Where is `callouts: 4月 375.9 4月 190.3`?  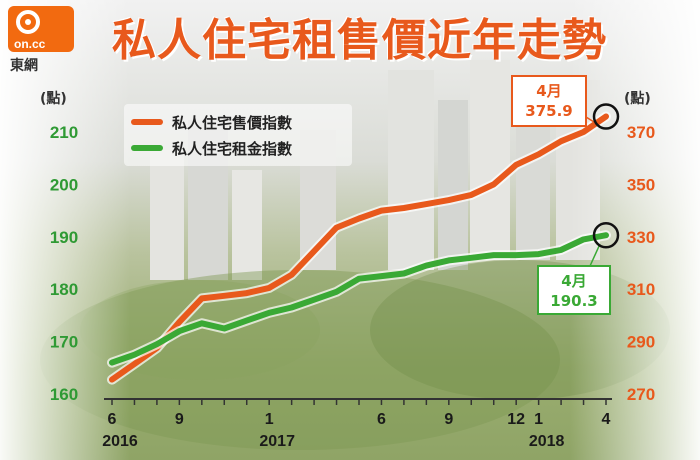
callouts: 4月 375.9 4月 190.3 is located at coordinates (565, 195).